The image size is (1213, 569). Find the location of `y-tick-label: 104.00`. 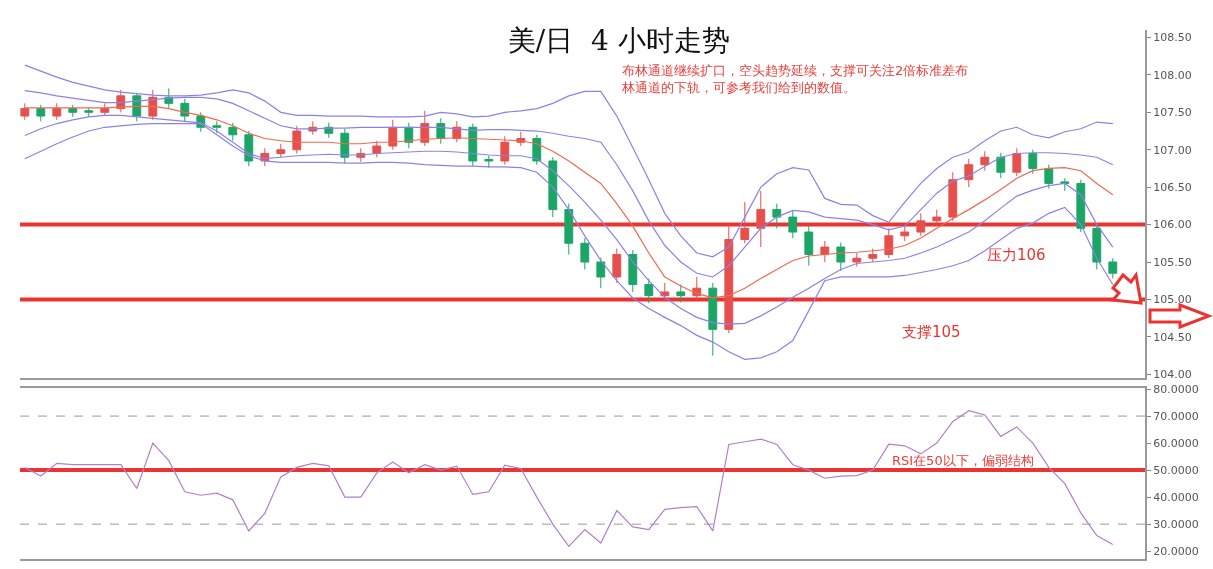

y-tick-label: 104.00 is located at coordinates (1172, 375).